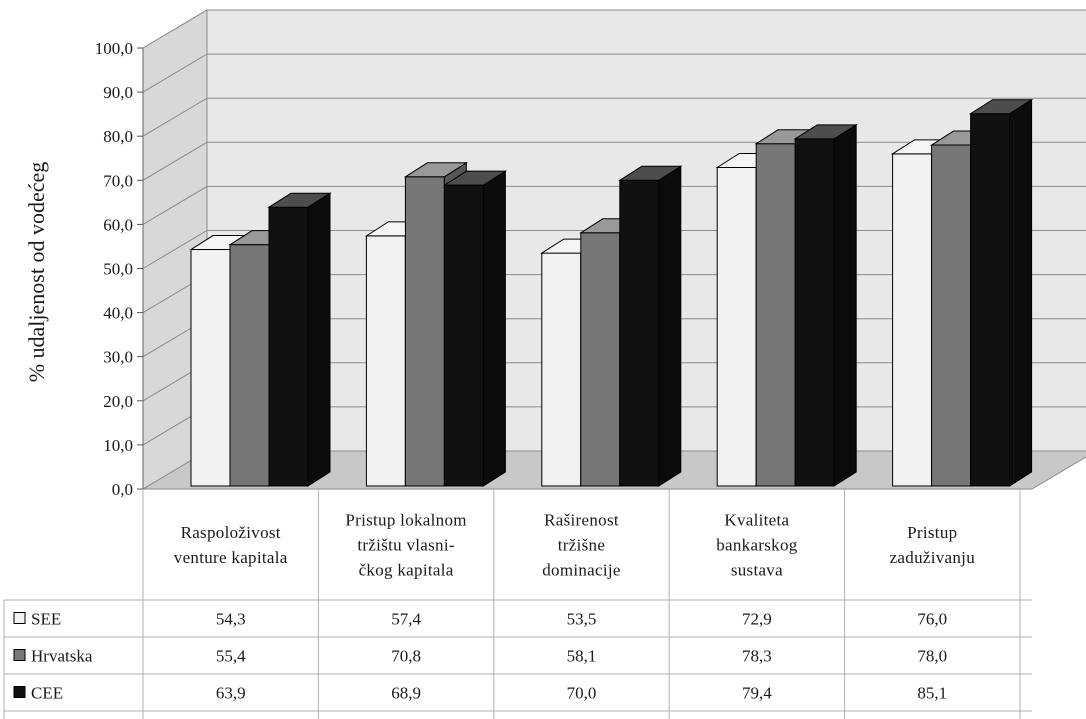 Image resolution: width=1086 pixels, height=719 pixels. I want to click on y-tick-label: 80,0, so click(118, 136).